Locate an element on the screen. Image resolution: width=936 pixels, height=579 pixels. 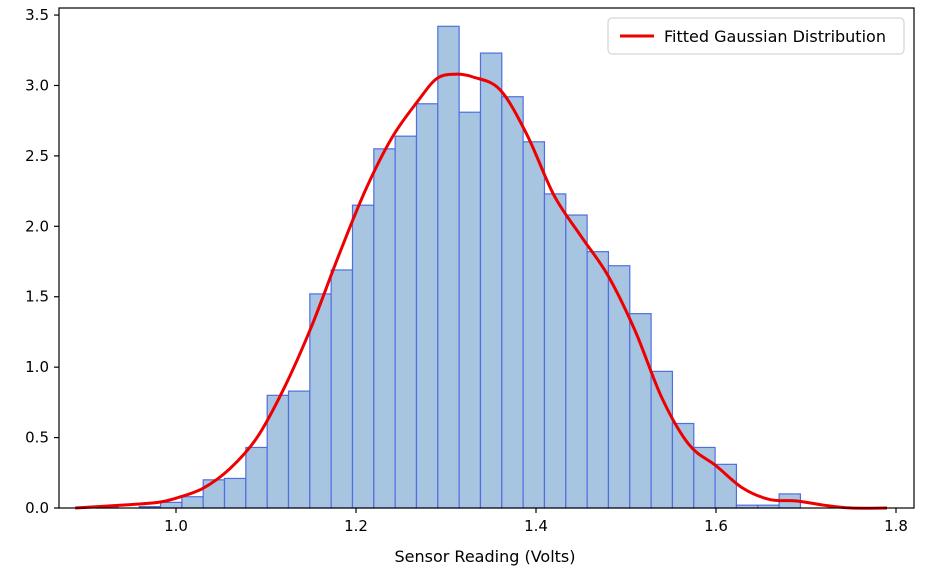
y-tick-label: 0.0 is located at coordinates (37, 508).